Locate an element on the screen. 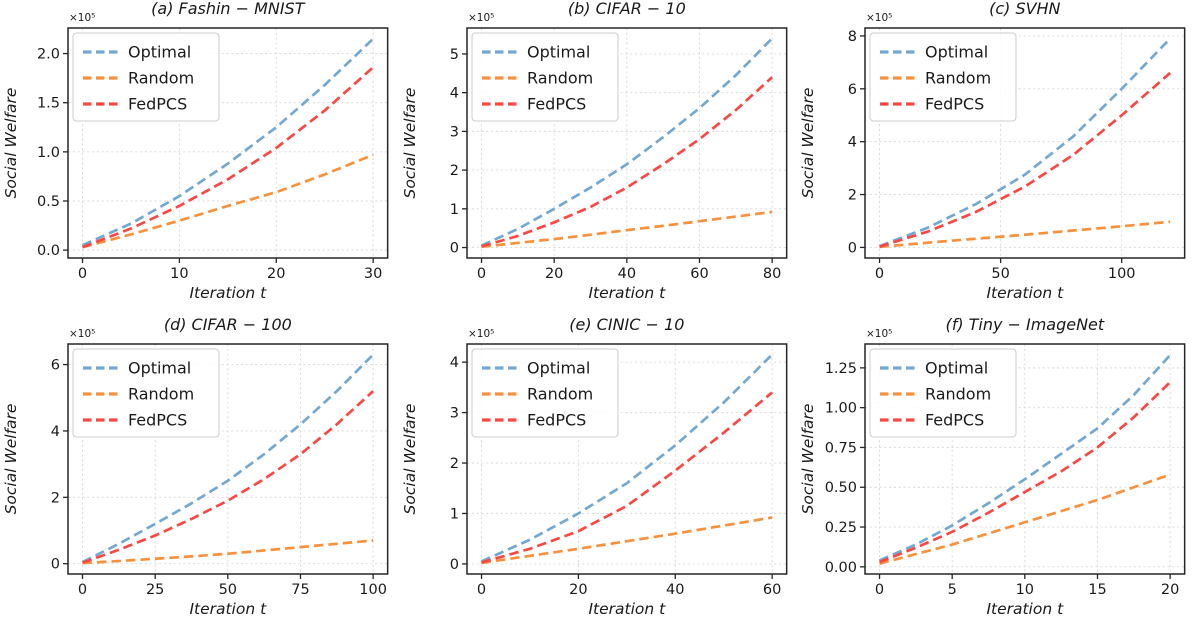 The height and width of the screenshot is (631, 1196). y-tick-label: 3 is located at coordinates (453, 132).